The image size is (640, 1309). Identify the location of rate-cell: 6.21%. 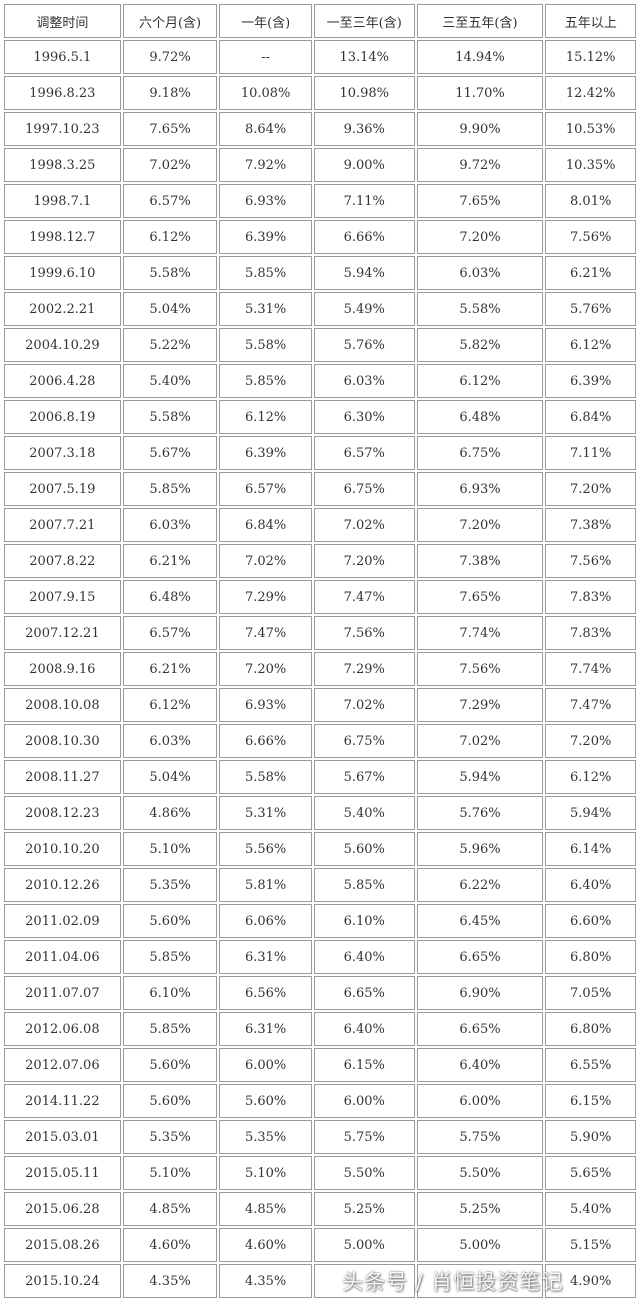
(170, 561).